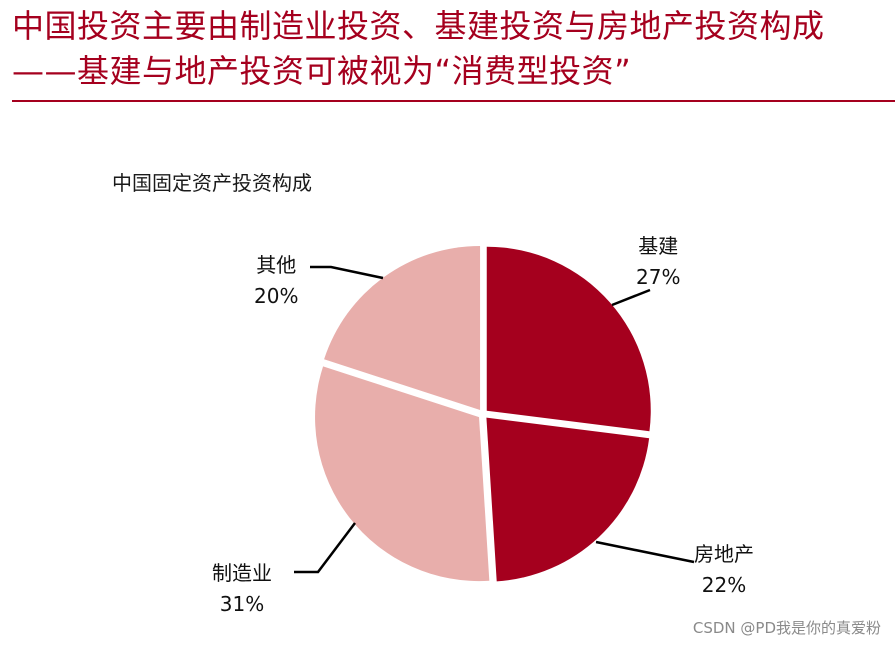  What do you see at coordinates (724, 554) in the screenshot?
I see `slice-name: 房地产` at bounding box center [724, 554].